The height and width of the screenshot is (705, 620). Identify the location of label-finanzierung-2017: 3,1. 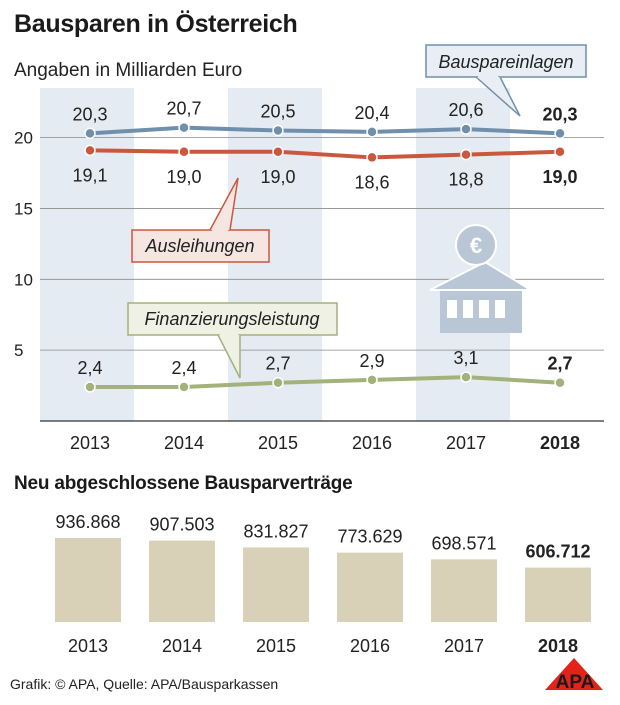
(465, 358).